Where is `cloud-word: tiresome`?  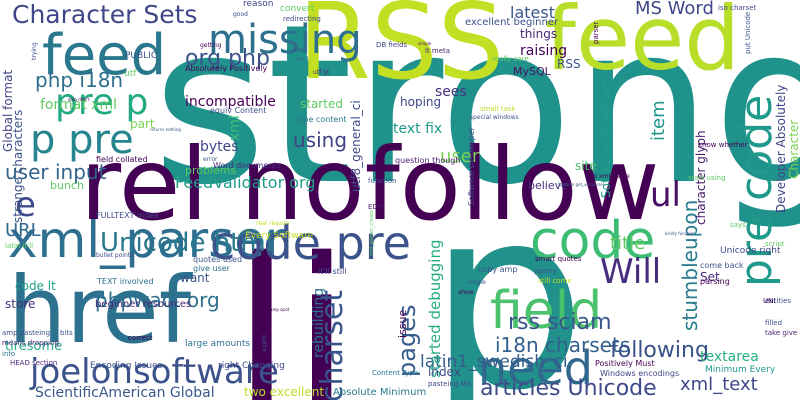
cloud-word: tiresome is located at coordinates (34, 346).